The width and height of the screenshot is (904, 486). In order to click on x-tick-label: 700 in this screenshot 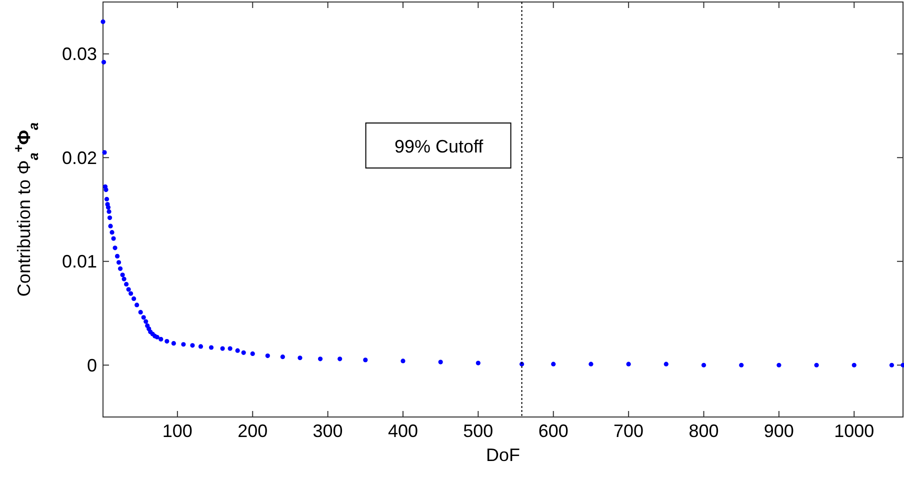, I will do `click(629, 431)`.